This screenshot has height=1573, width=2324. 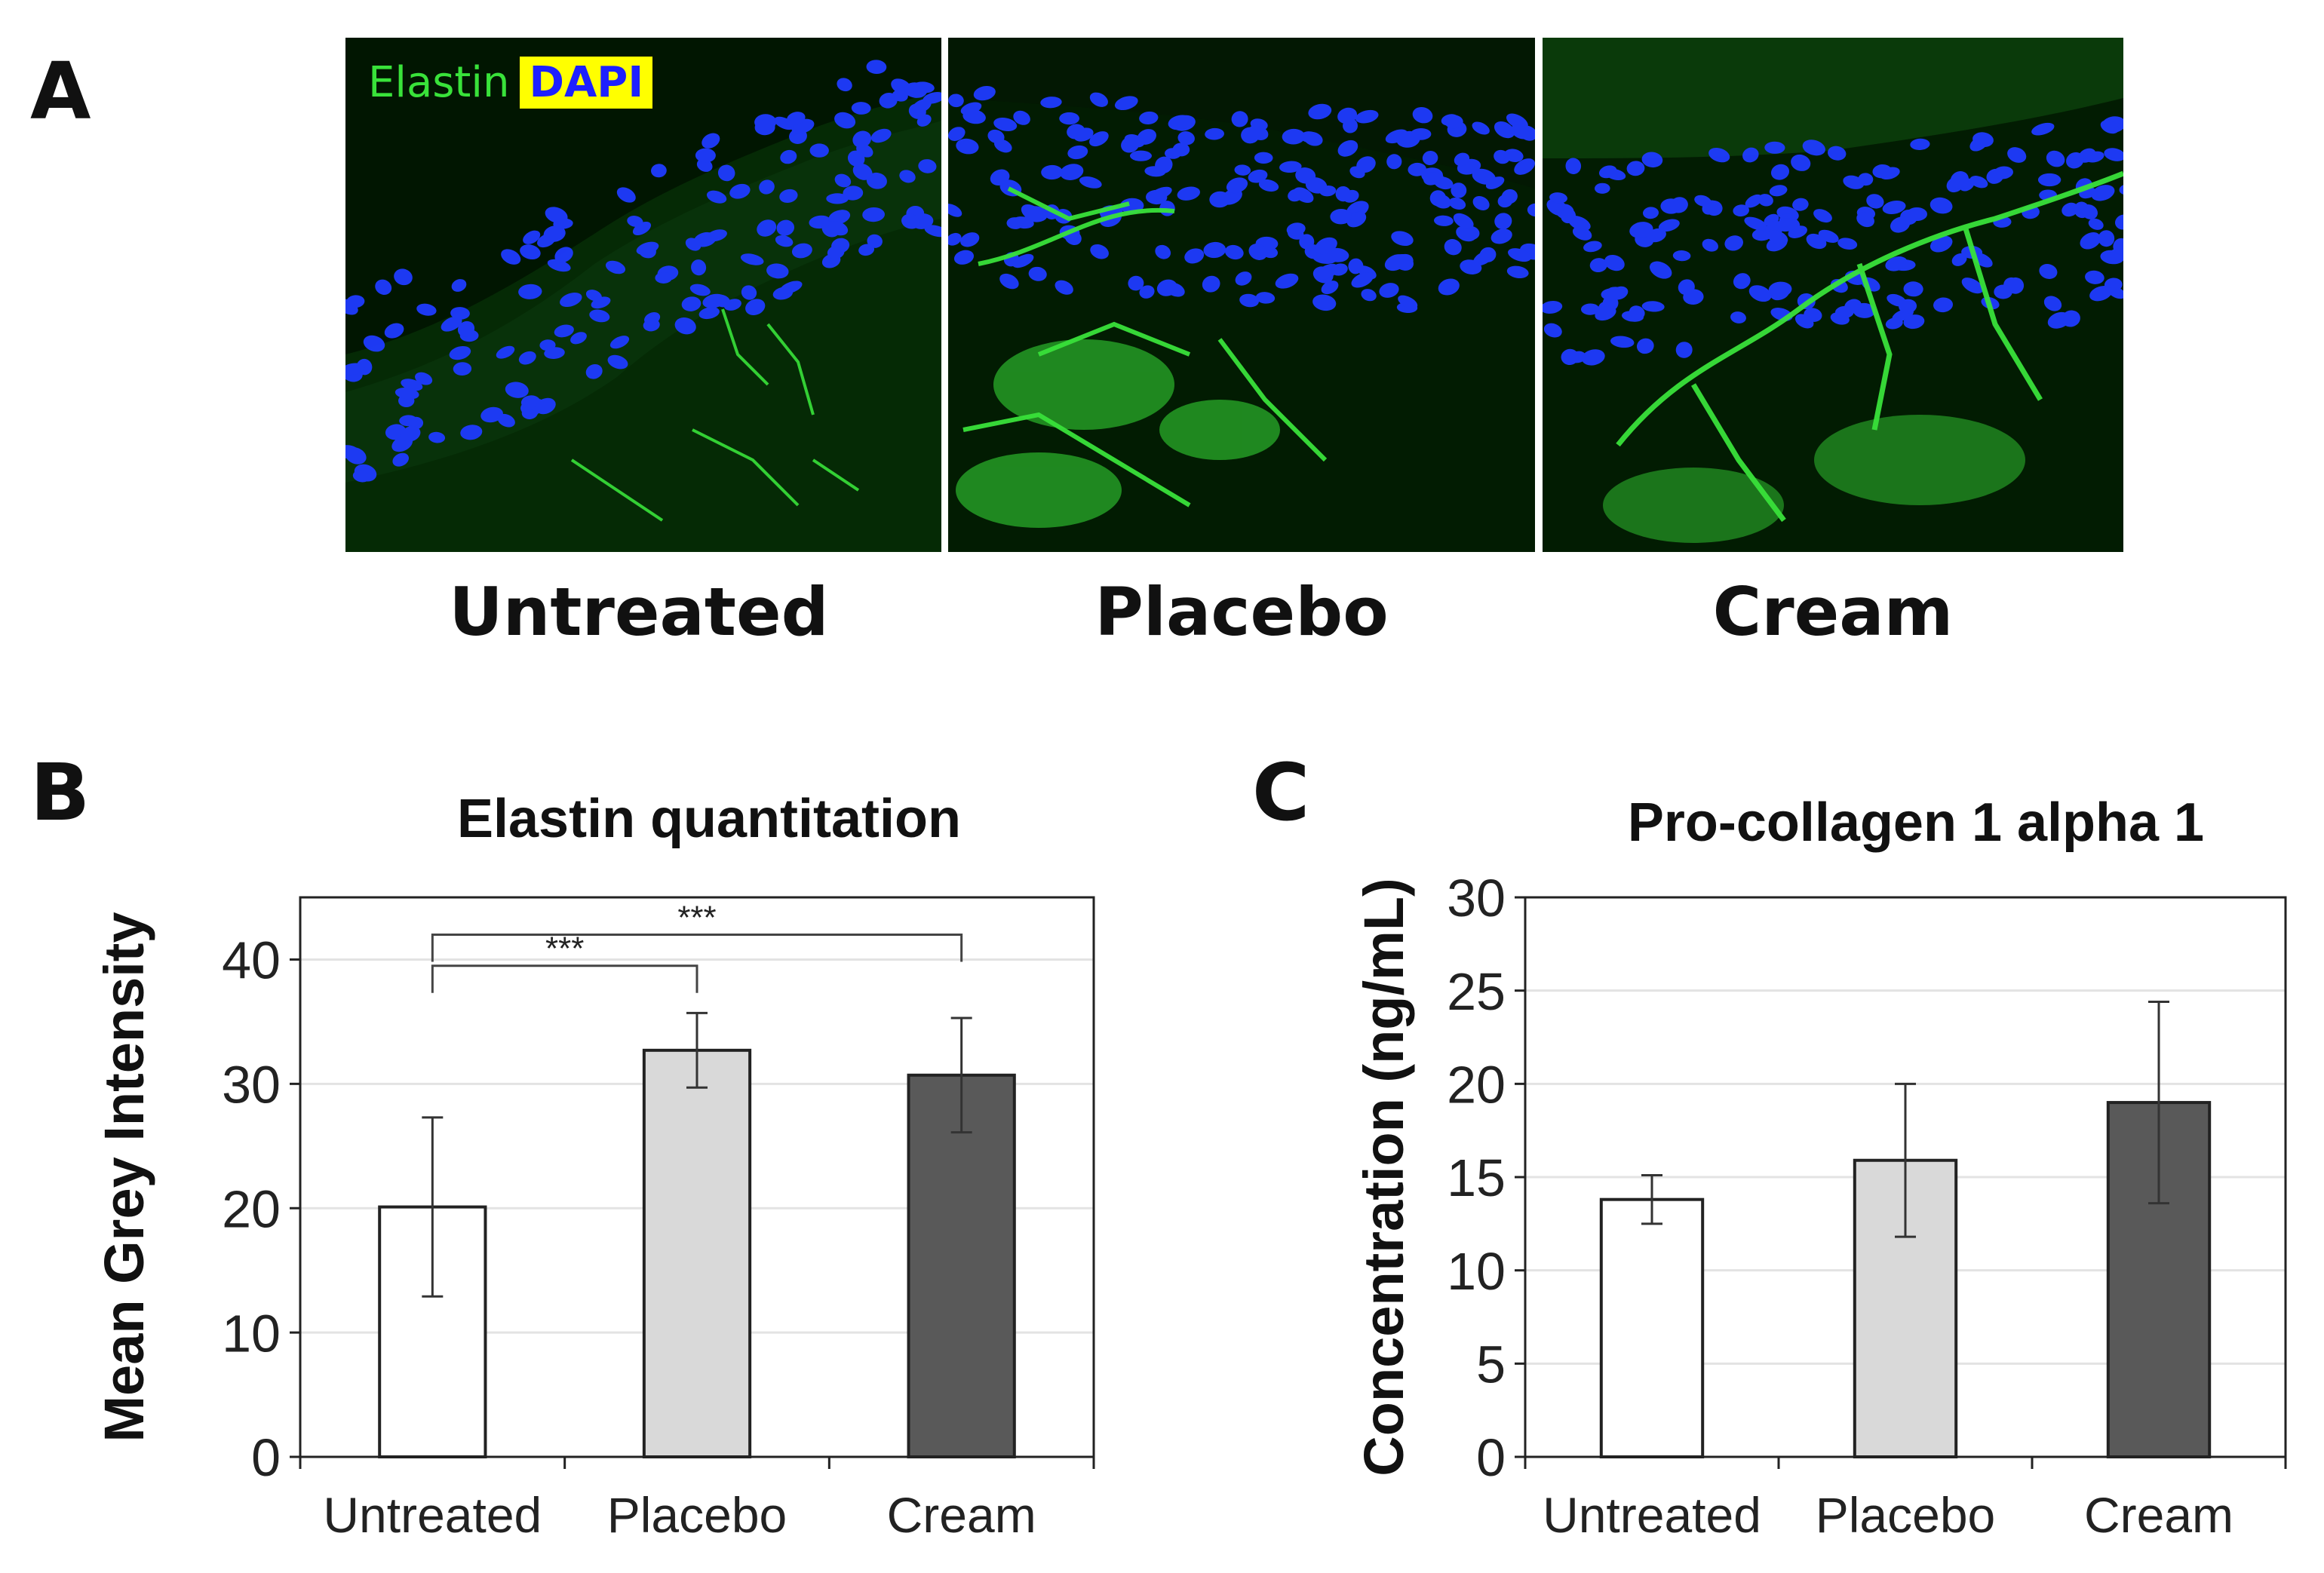 I want to click on bar-cream, so click(x=961, y=1265).